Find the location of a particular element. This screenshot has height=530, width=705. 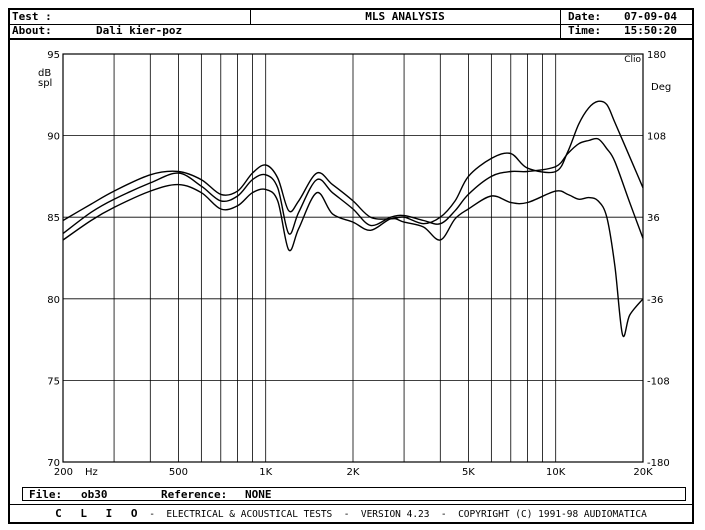

y2-tick-label: -180 is located at coordinates (658, 463).